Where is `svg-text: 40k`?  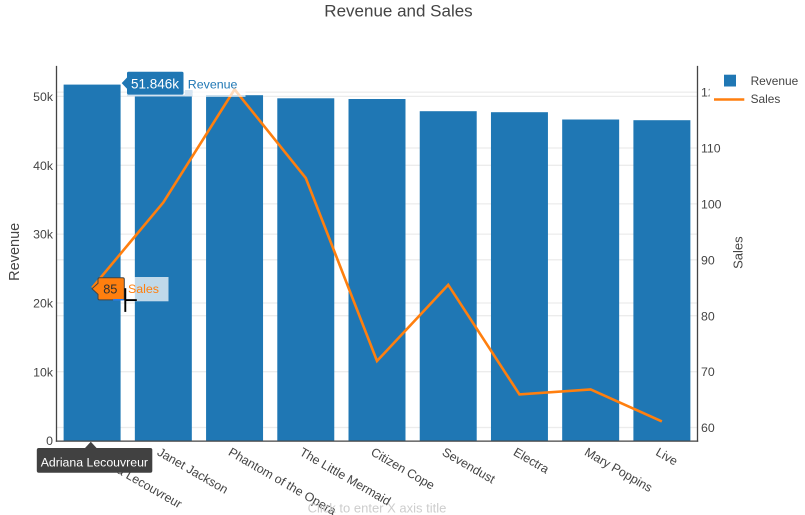 svg-text: 40k is located at coordinates (43, 166).